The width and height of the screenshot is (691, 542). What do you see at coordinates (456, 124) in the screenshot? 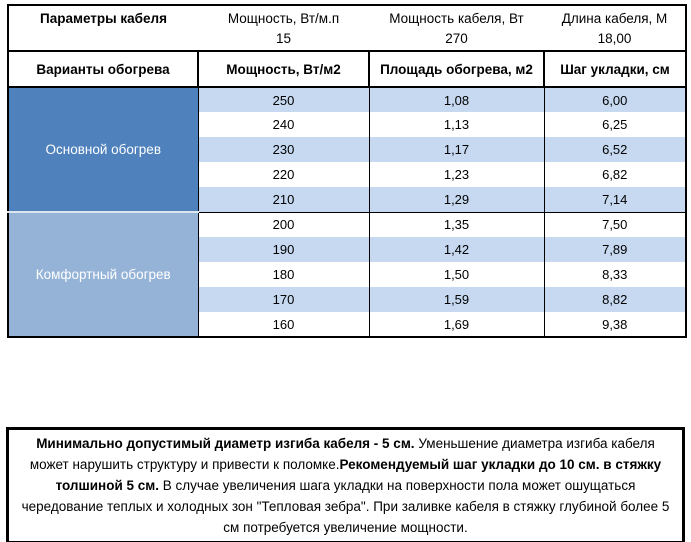
I see `area-cell: 1,13` at bounding box center [456, 124].